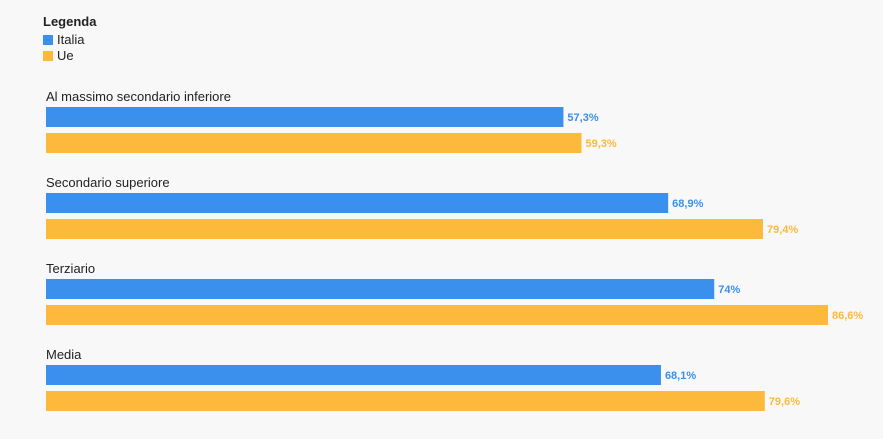  I want to click on category-label: Secondario superiore, so click(108, 182).